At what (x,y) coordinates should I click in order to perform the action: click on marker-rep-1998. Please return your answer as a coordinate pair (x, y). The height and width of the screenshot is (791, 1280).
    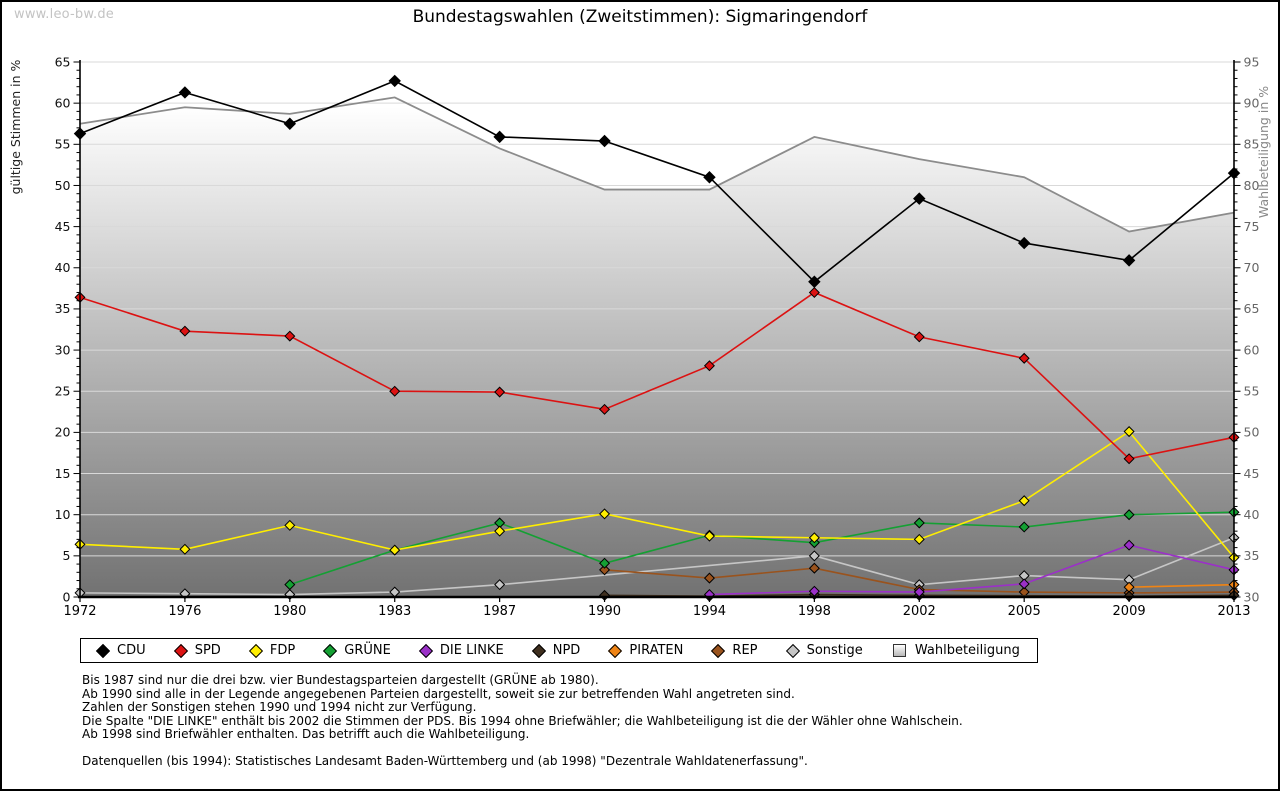
    Looking at the image, I should click on (814, 568).